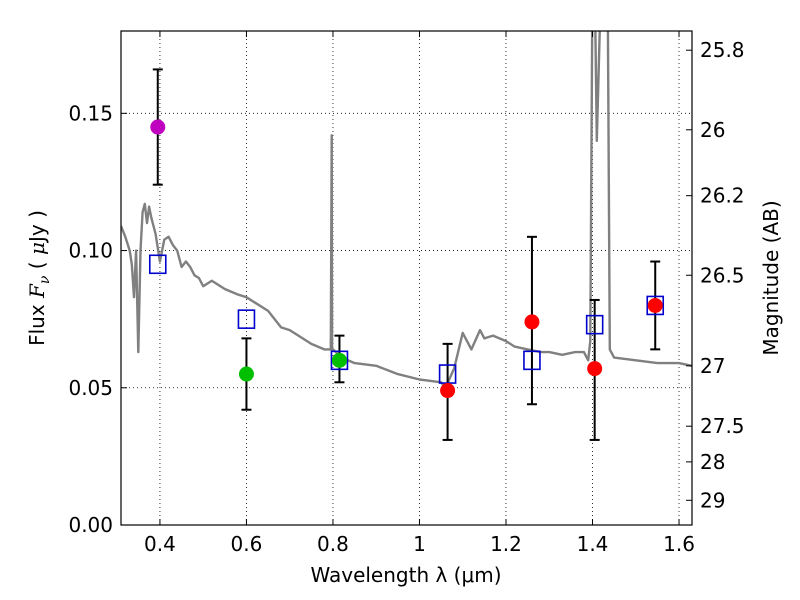  What do you see at coordinates (722, 275) in the screenshot?
I see `y2-tick-label: 26.5` at bounding box center [722, 275].